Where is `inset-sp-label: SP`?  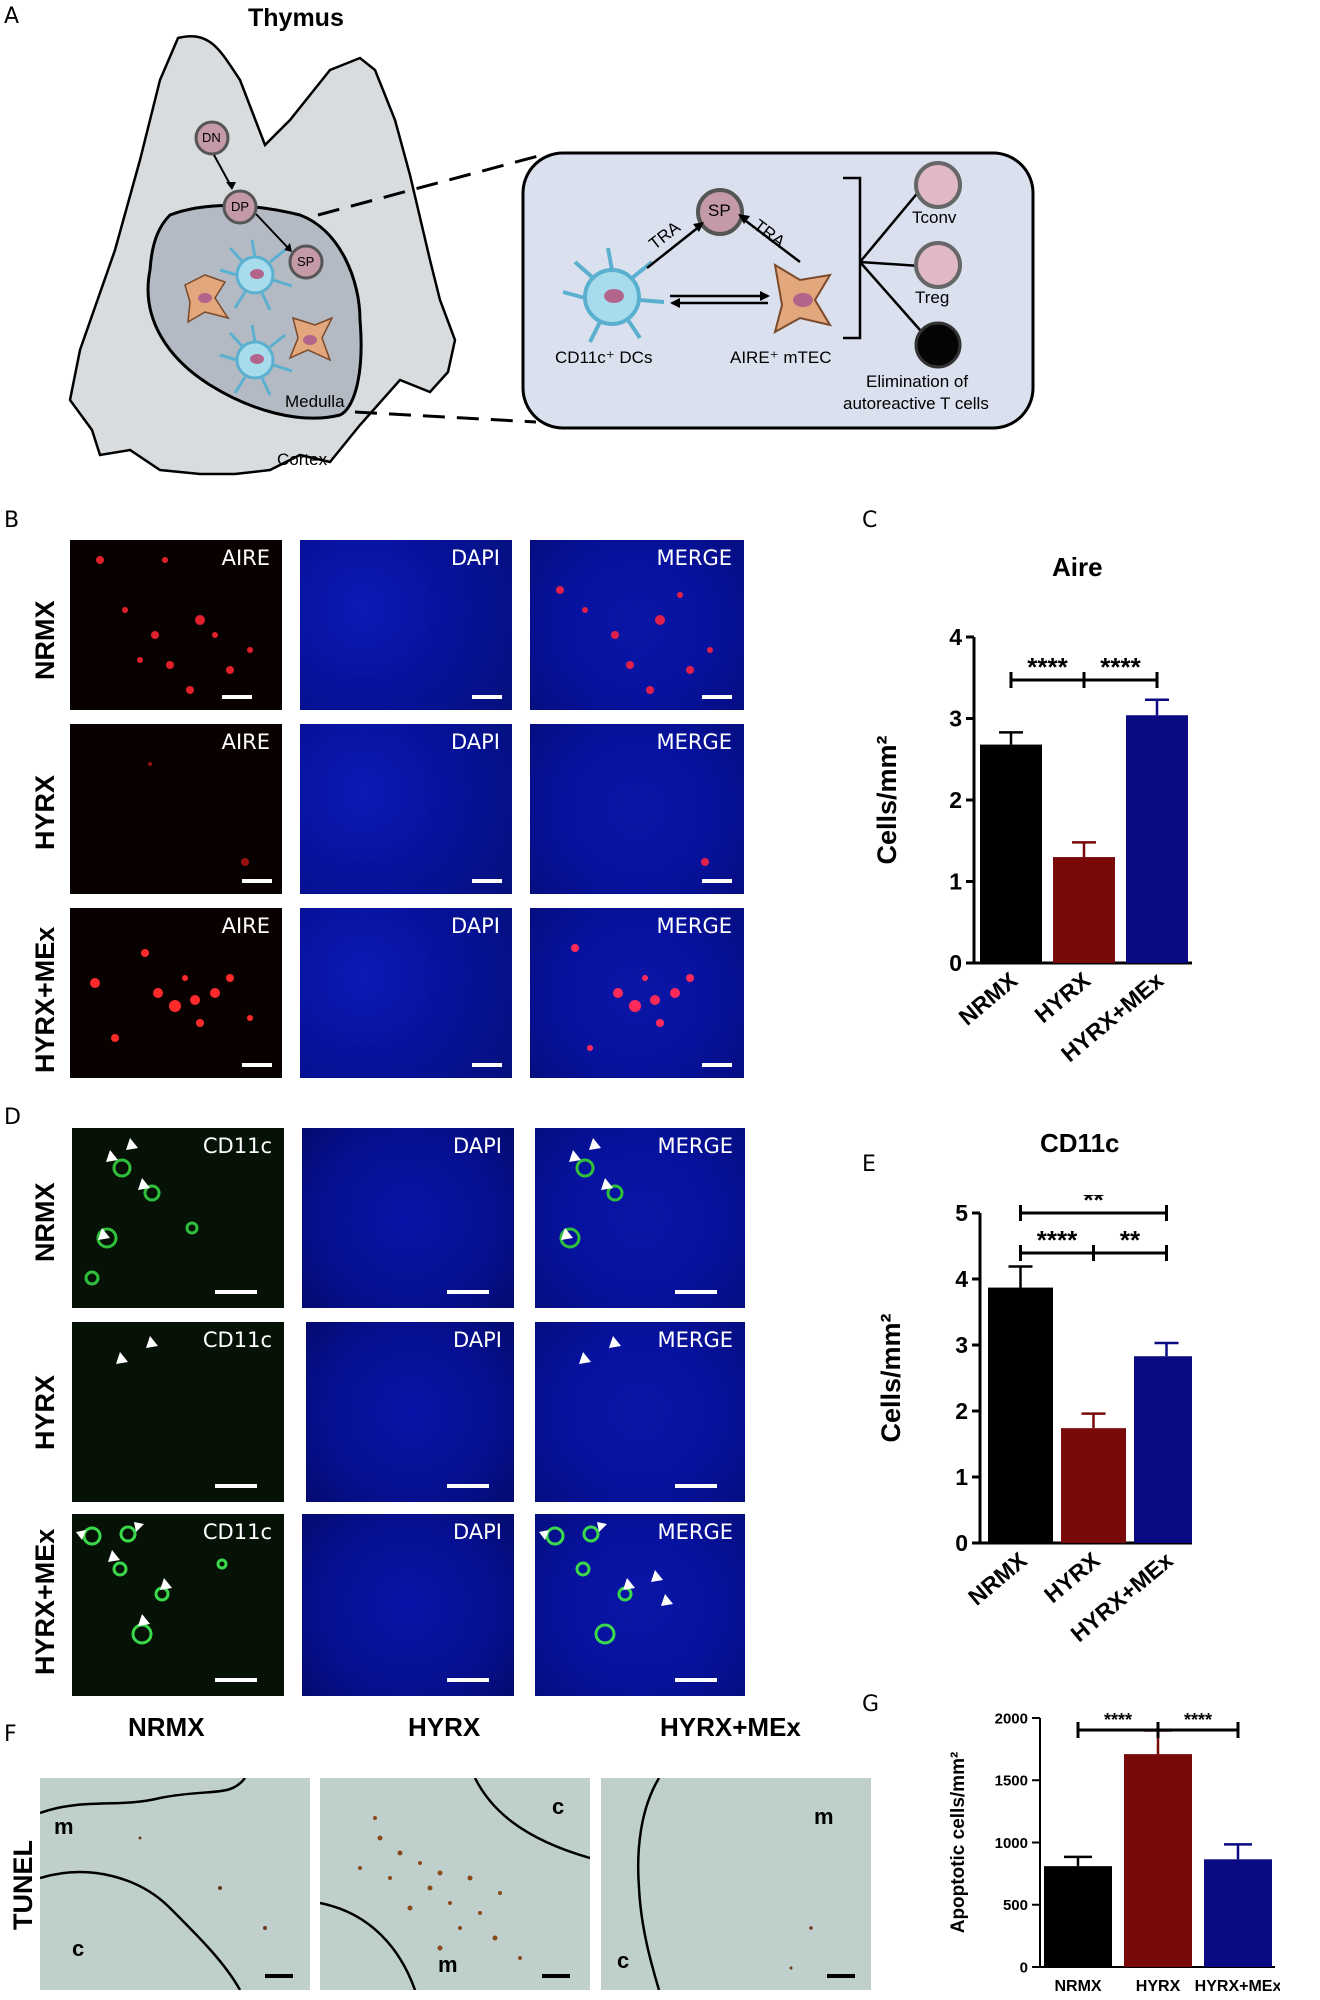 inset-sp-label: SP is located at coordinates (719, 210).